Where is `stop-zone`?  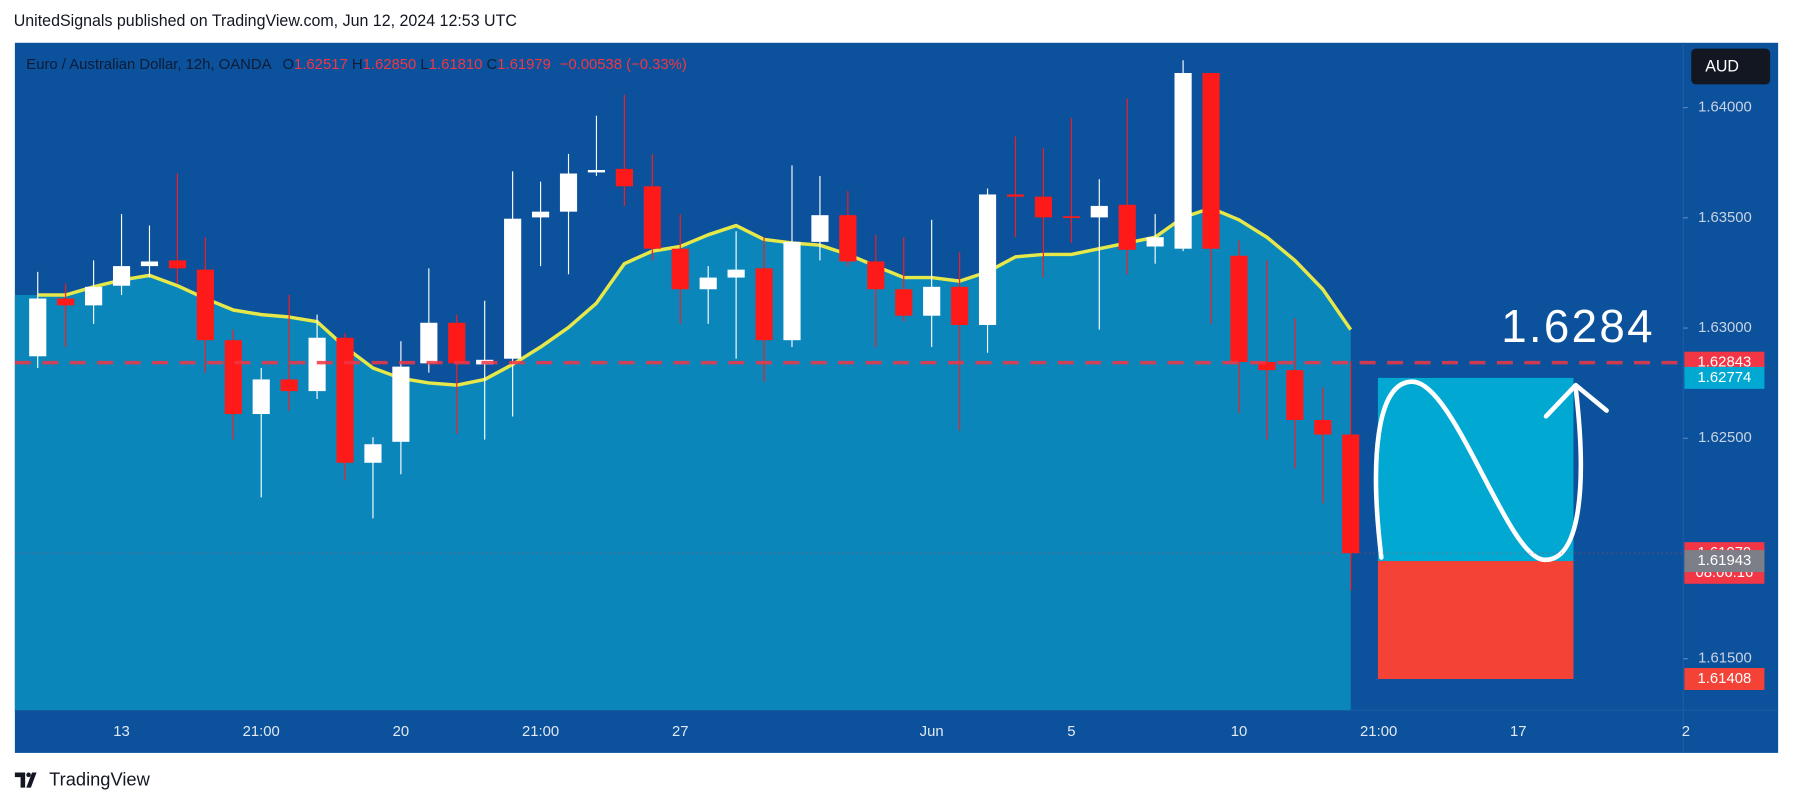
stop-zone is located at coordinates (1475, 620).